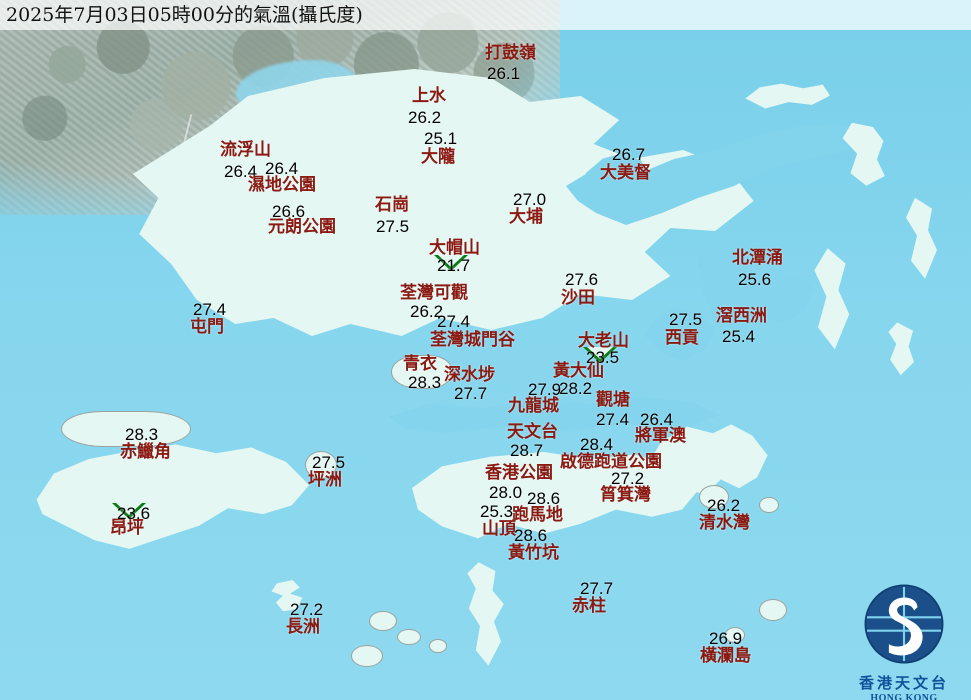 The width and height of the screenshot is (971, 700). I want to click on station-name: 西貢, so click(682, 338).